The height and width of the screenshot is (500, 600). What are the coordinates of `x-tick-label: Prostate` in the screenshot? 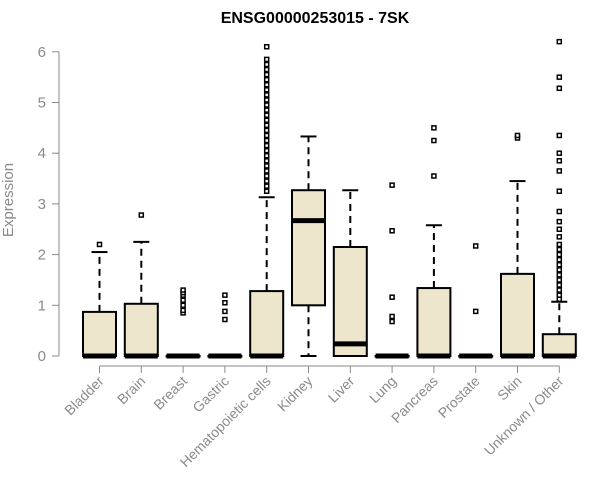 It's located at (459, 397).